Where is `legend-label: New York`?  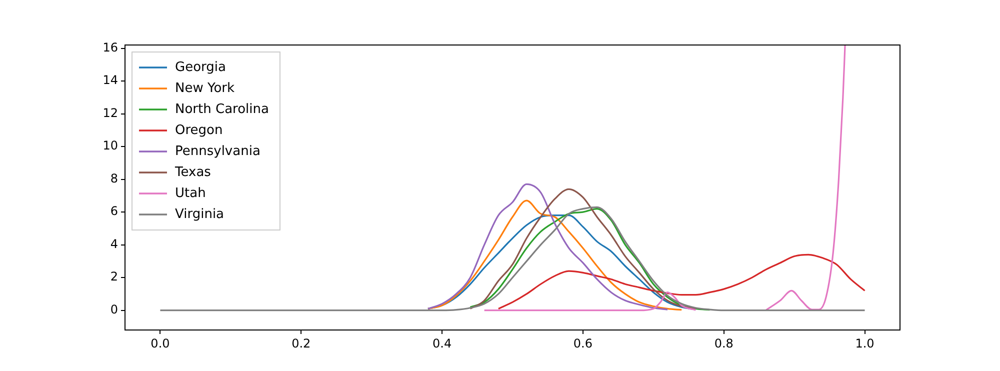
legend-label: New York is located at coordinates (205, 88).